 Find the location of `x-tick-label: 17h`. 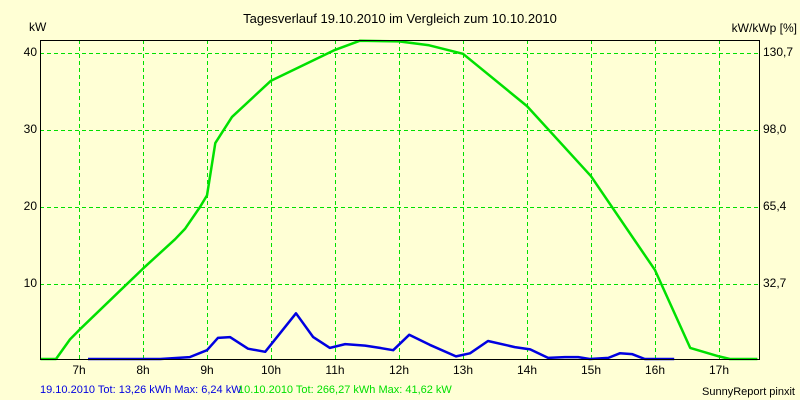

x-tick-label: 17h is located at coordinates (719, 370).